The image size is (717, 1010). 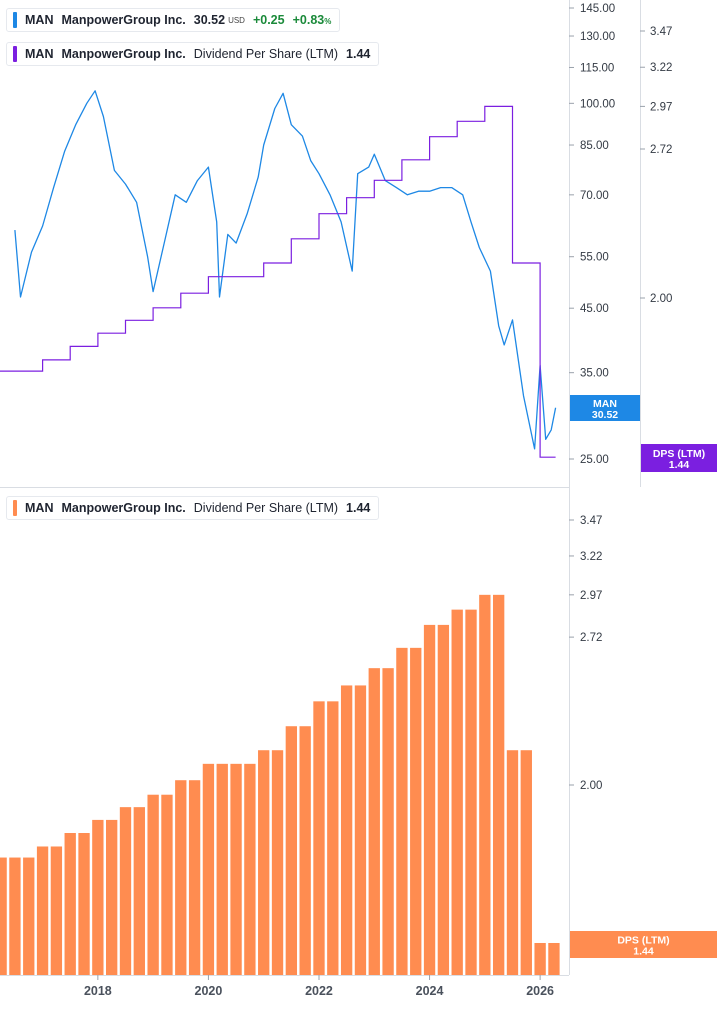 I want to click on dps-top-axis-tick-label: 3.47, so click(x=661, y=32).